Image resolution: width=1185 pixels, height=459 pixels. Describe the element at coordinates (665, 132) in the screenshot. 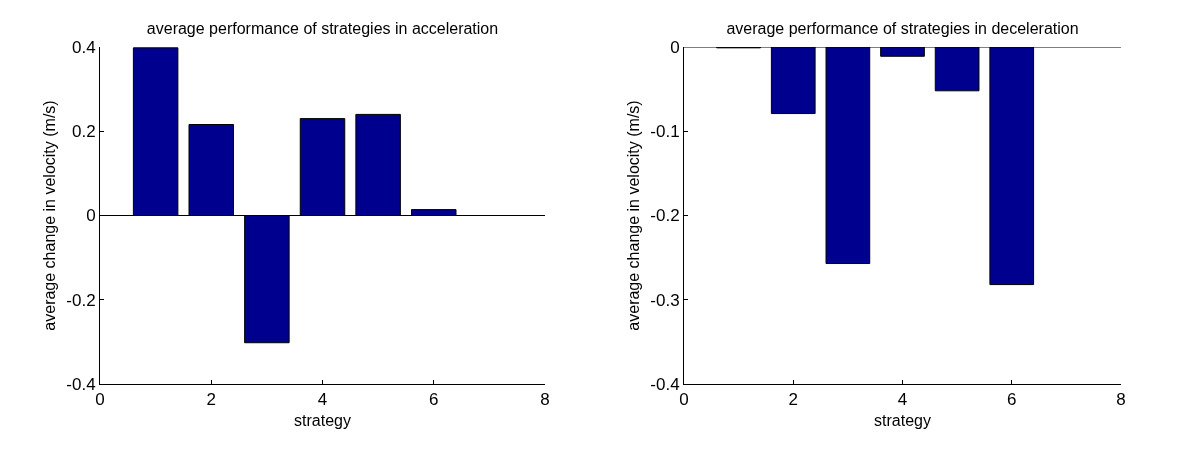

I see `y-tick-label: -0.1` at that location.